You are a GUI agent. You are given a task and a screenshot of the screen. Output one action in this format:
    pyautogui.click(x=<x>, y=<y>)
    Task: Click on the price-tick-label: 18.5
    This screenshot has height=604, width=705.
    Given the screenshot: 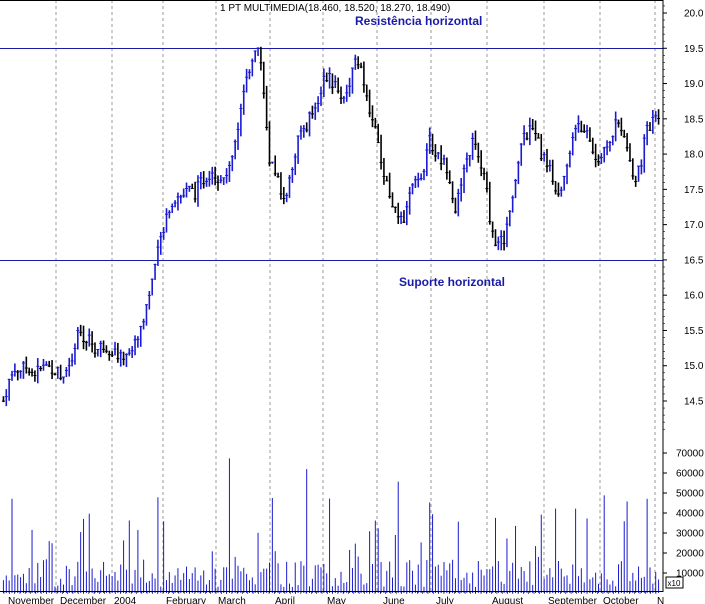 What is the action you would take?
    pyautogui.click(x=694, y=119)
    